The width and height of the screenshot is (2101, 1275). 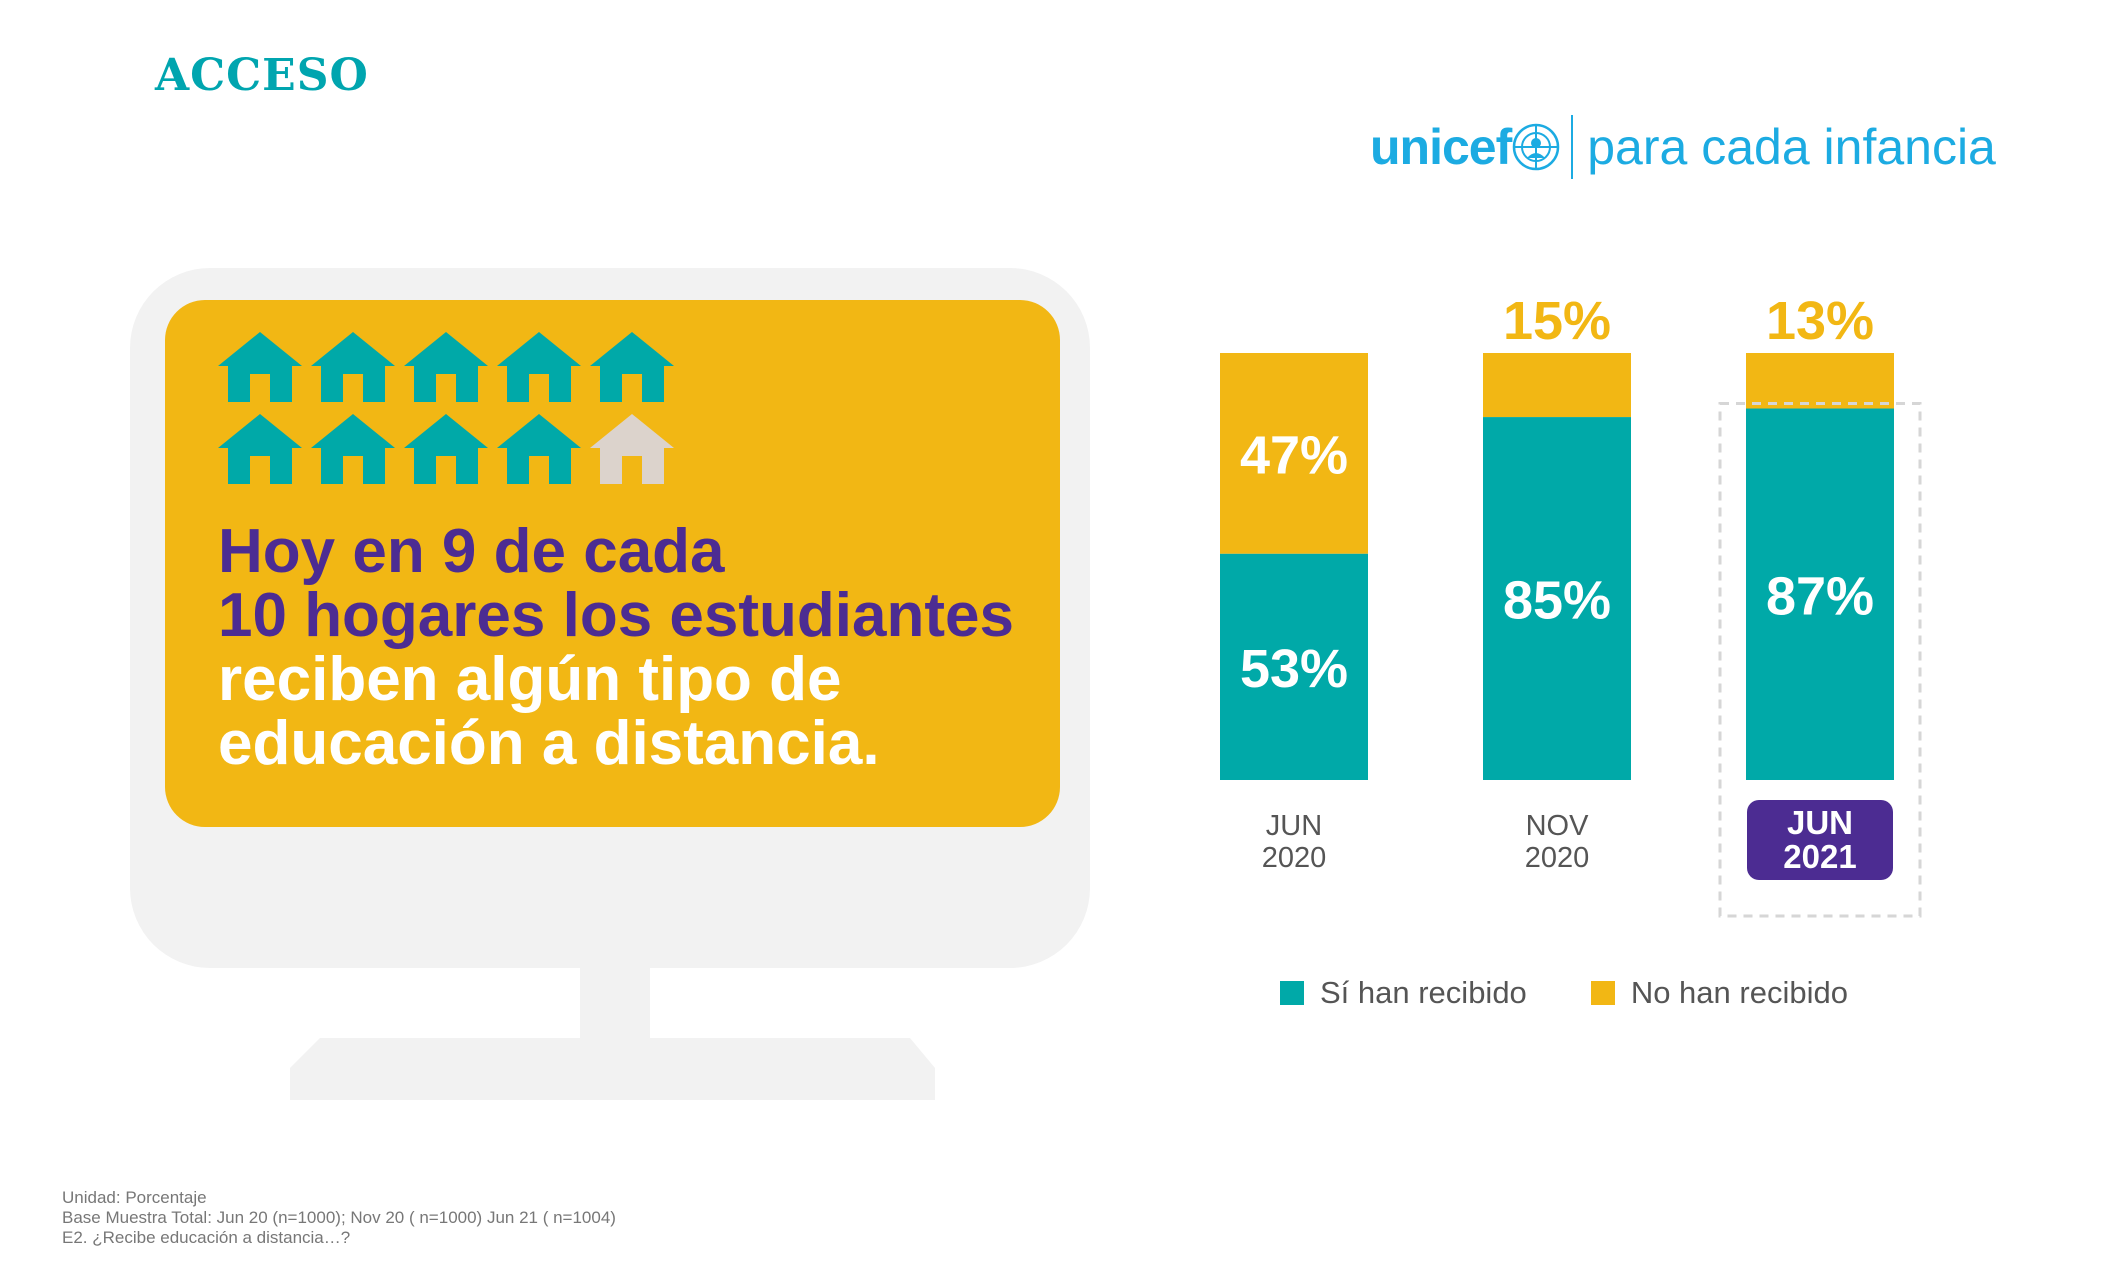 I want to click on legend-swatch-no, so click(x=1602, y=993).